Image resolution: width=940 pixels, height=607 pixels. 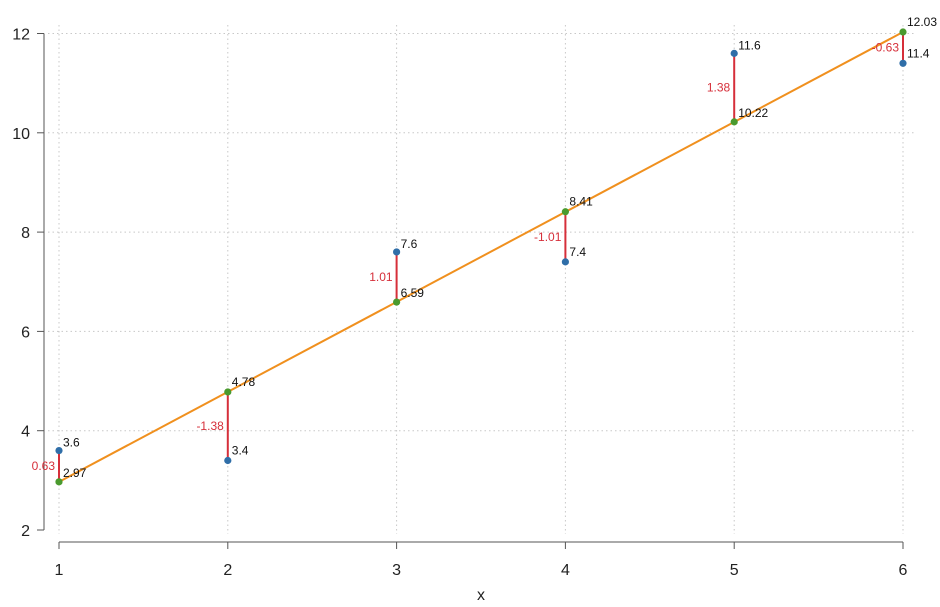 What do you see at coordinates (409, 244) in the screenshot?
I see `observed-value-label: 7.6` at bounding box center [409, 244].